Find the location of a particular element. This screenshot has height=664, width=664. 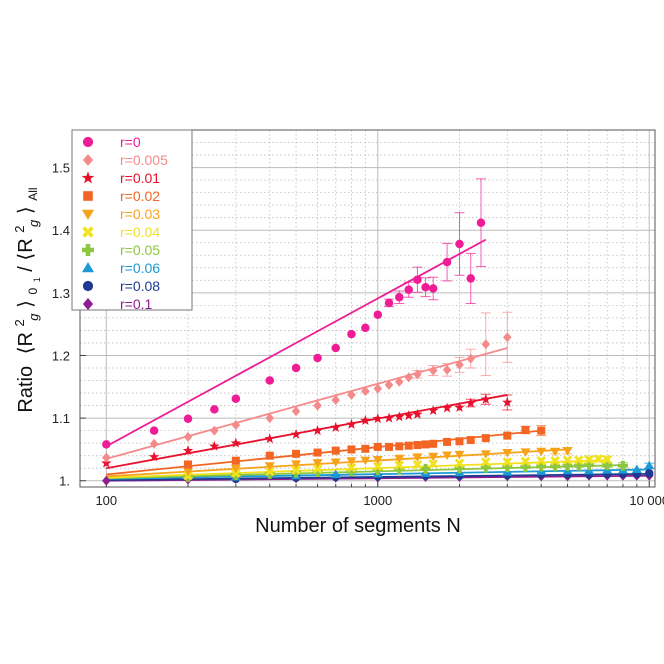

x-tick-label: 100 is located at coordinates (106, 500).